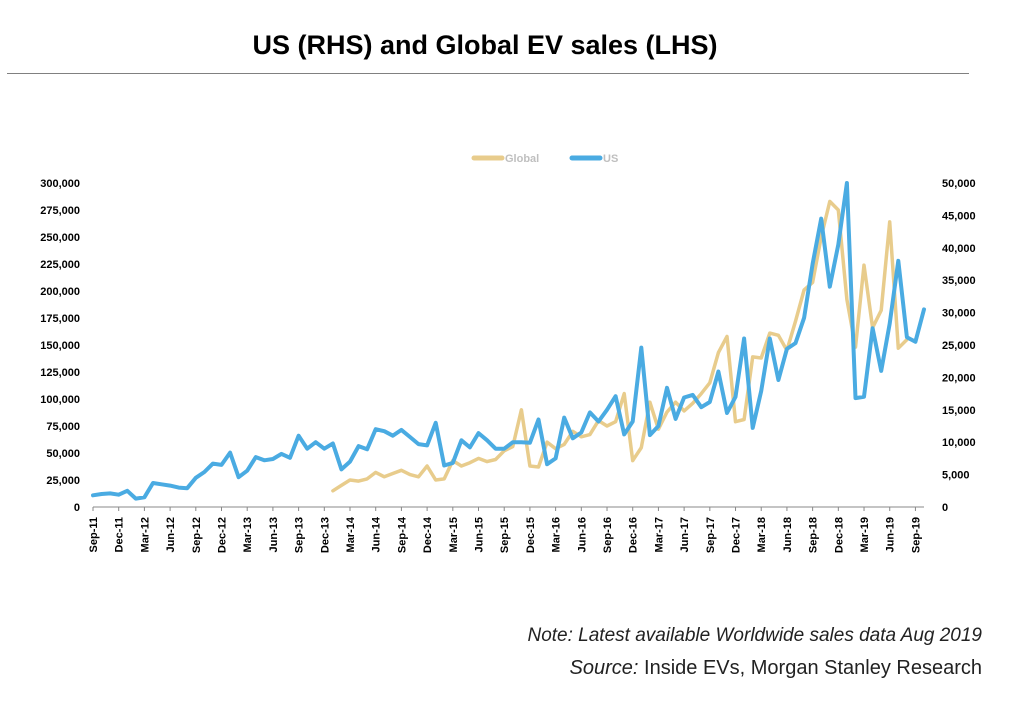 Image resolution: width=1024 pixels, height=701 pixels. Describe the element at coordinates (485, 45) in the screenshot. I see `chart-title: US (RHS) and Global EV sales (LHS)` at that location.